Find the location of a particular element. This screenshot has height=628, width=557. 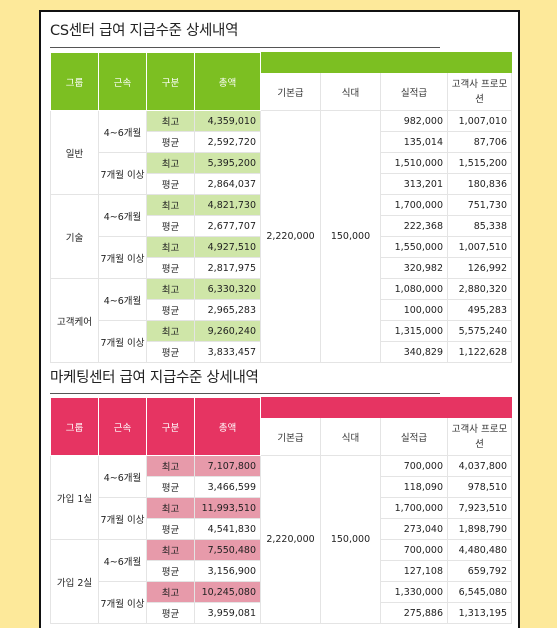

mk-section-title: 마케팅센터 급여 지급수준 상세내역 is located at coordinates (154, 378).